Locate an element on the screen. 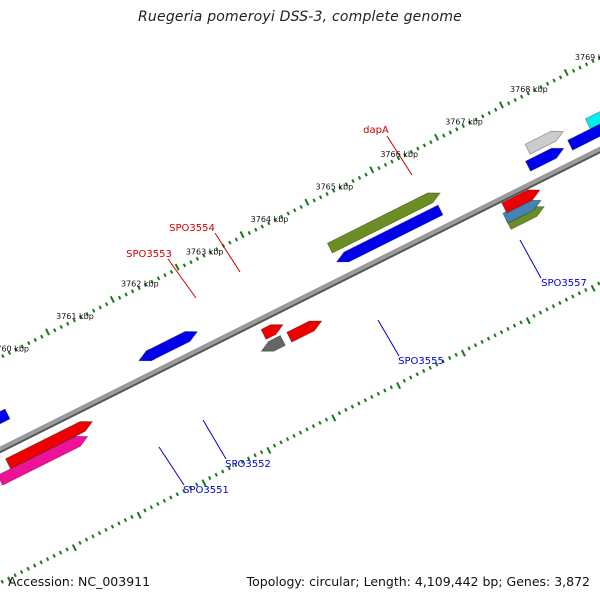 The image size is (600, 600). map-title: Ruegeria pomeroyi DSS-3, complete genome is located at coordinates (300, 17).